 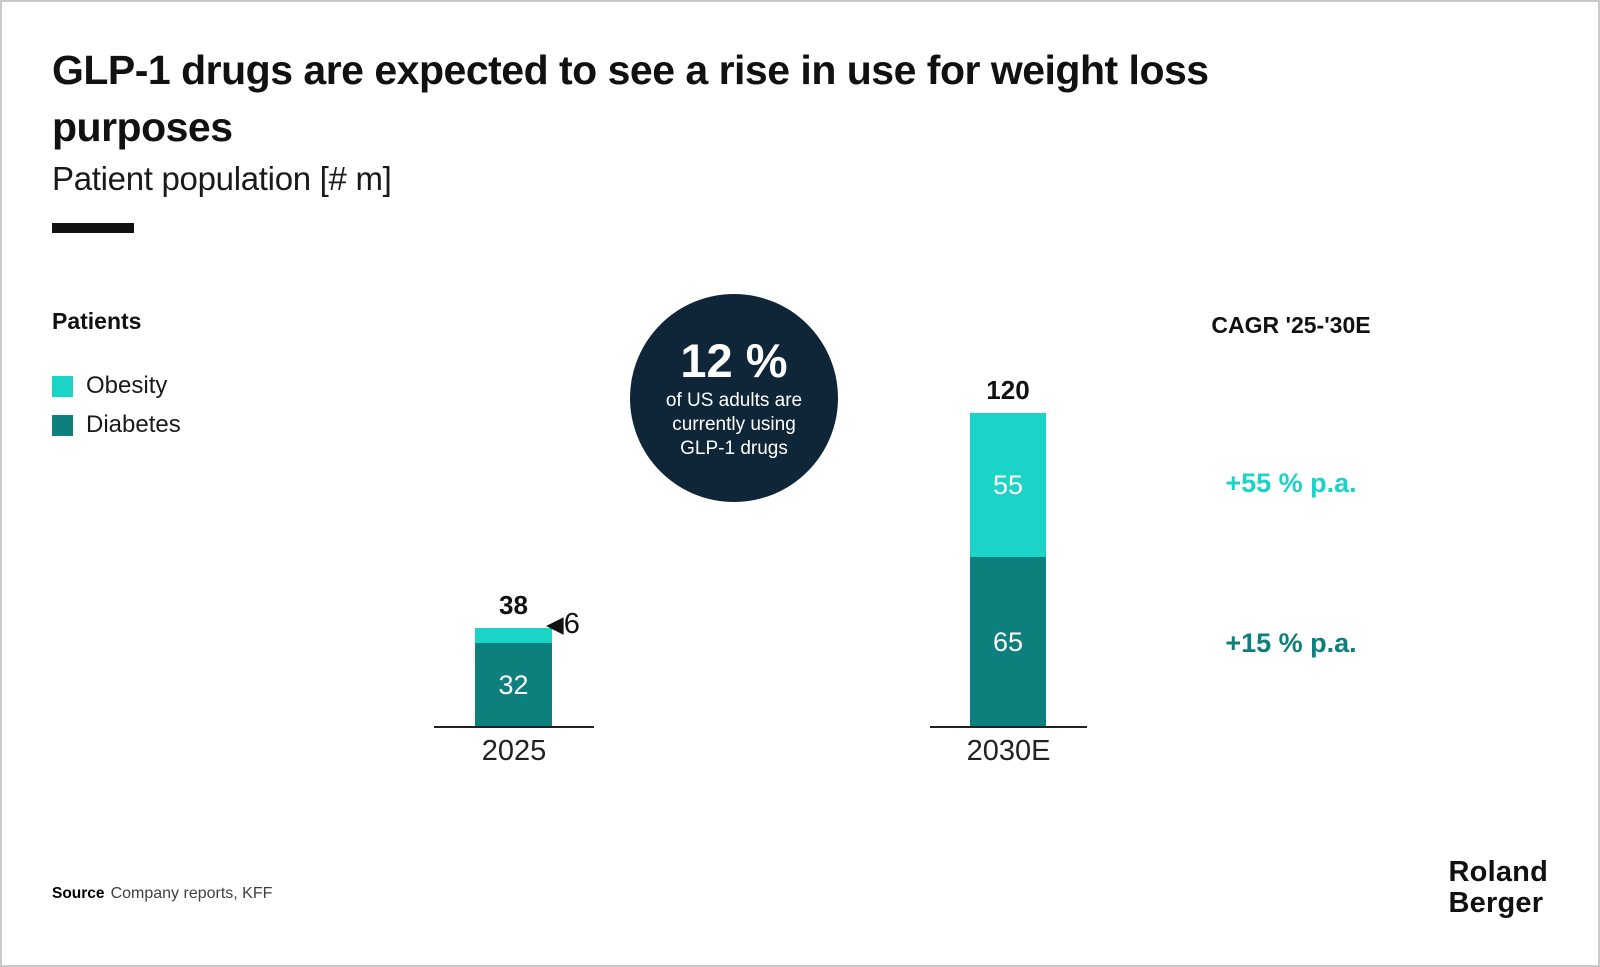 What do you see at coordinates (555, 624) in the screenshot?
I see `left-triangle-icon: ◀` at bounding box center [555, 624].